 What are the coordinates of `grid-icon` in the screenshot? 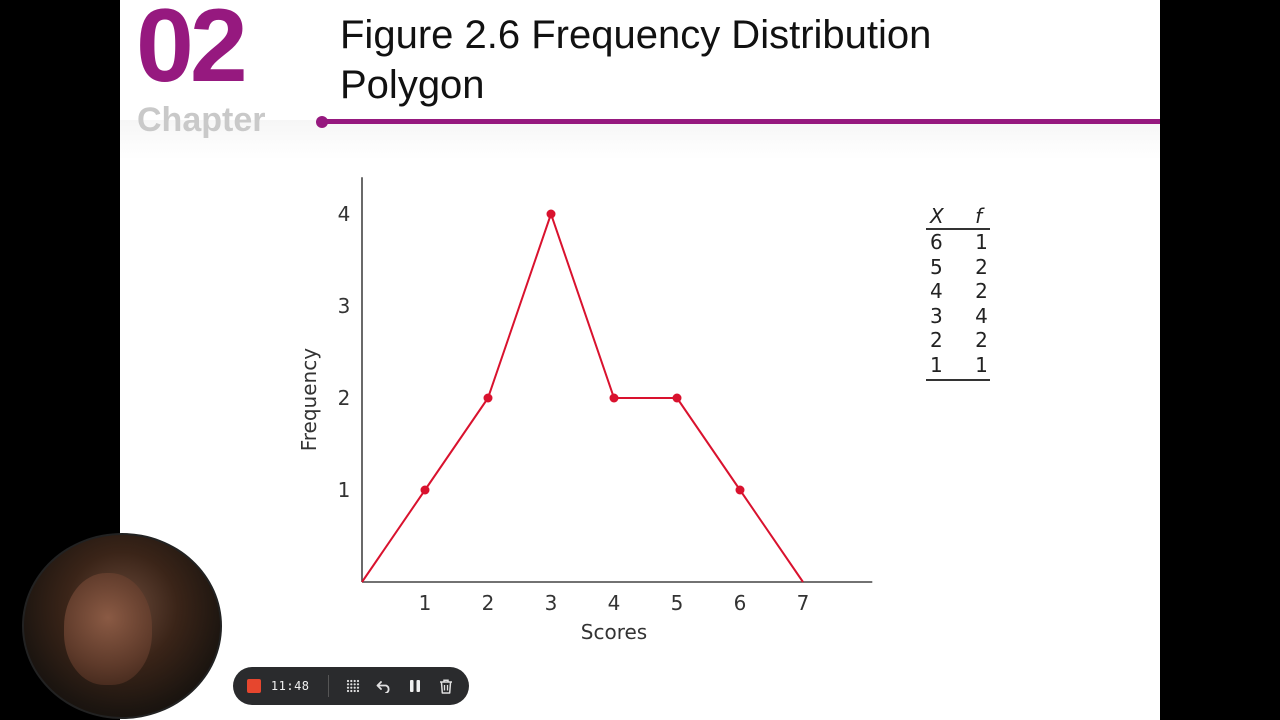 It's located at (354, 686).